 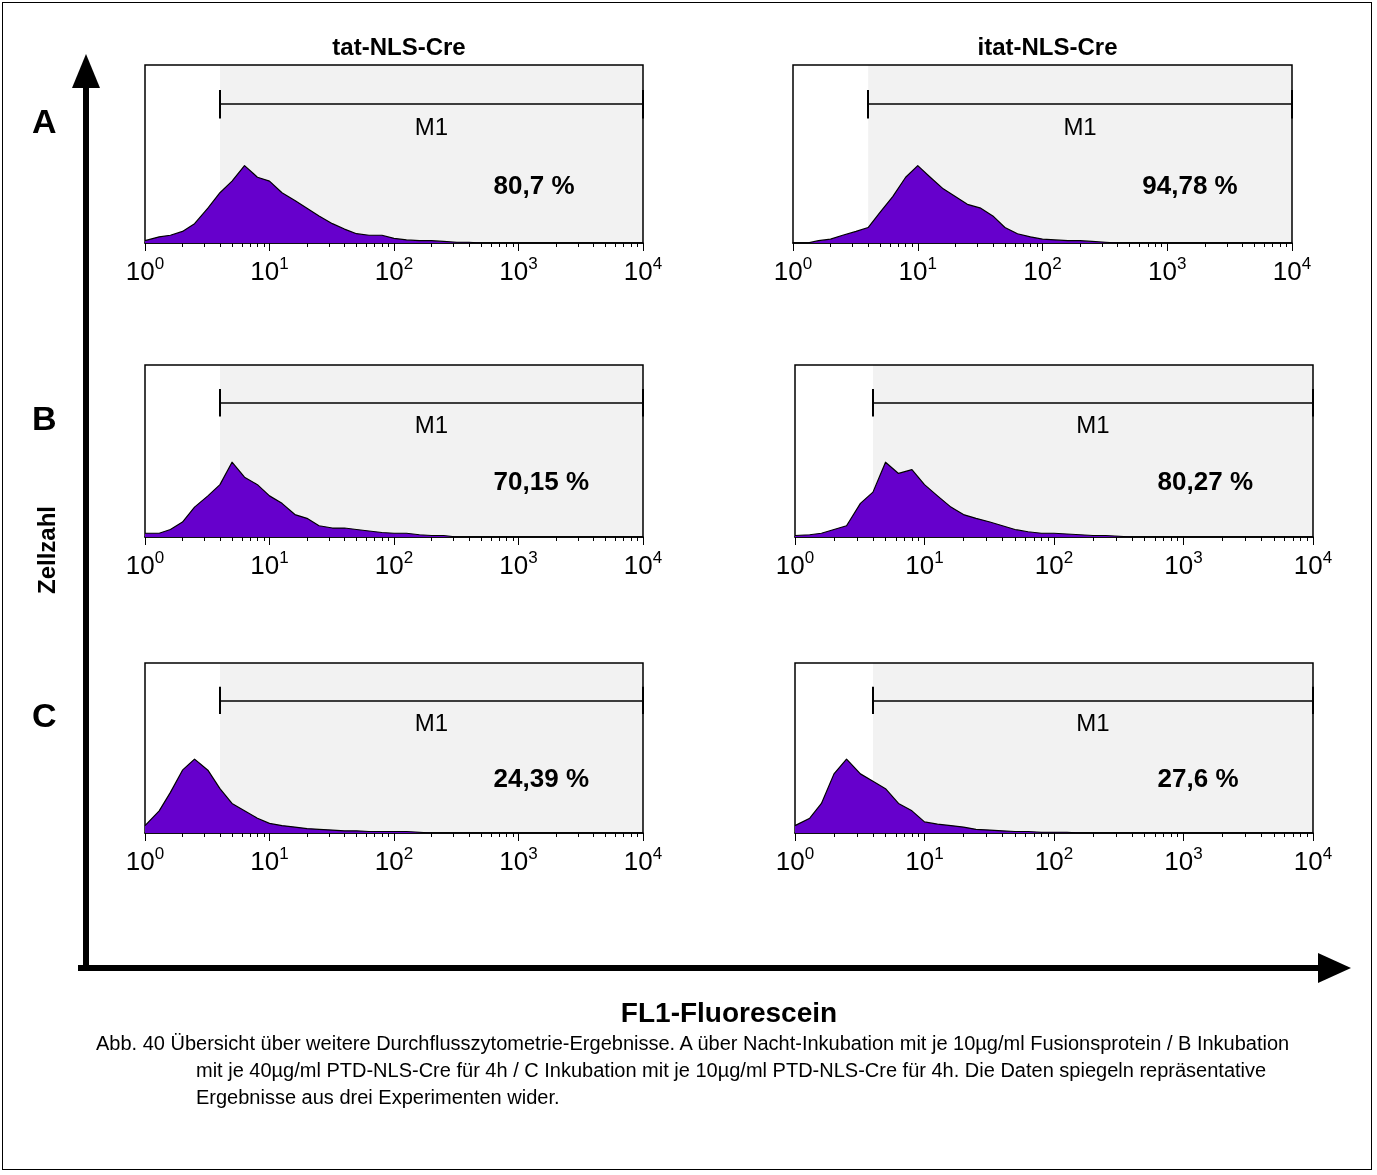 What do you see at coordinates (541, 481) in the screenshot?
I see `annotation: 70,15 %` at bounding box center [541, 481].